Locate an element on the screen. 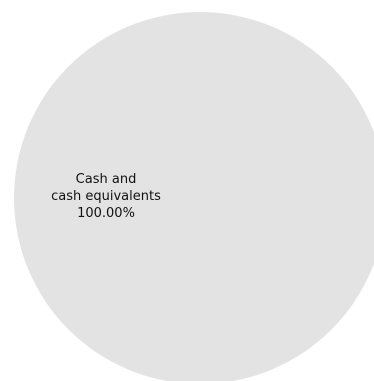 This screenshot has width=374, height=381. slice-label-line: Cash and is located at coordinates (106, 179).